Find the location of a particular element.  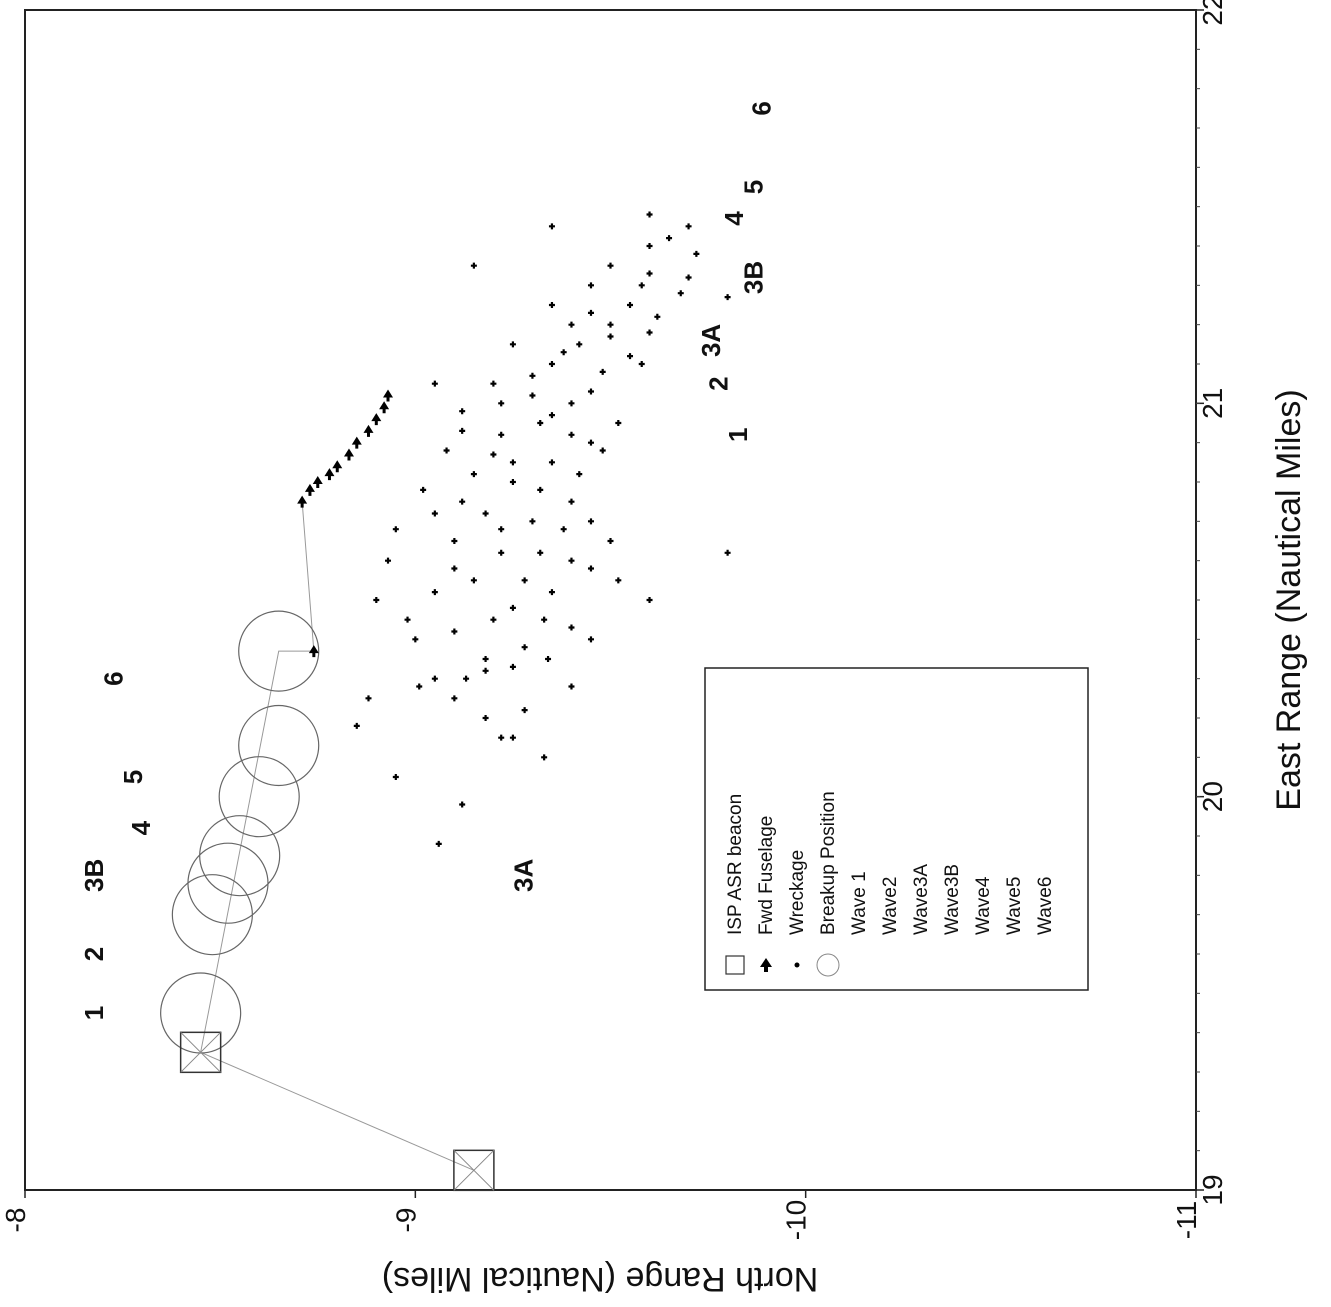

wave-label: 4 is located at coordinates (141, 827).